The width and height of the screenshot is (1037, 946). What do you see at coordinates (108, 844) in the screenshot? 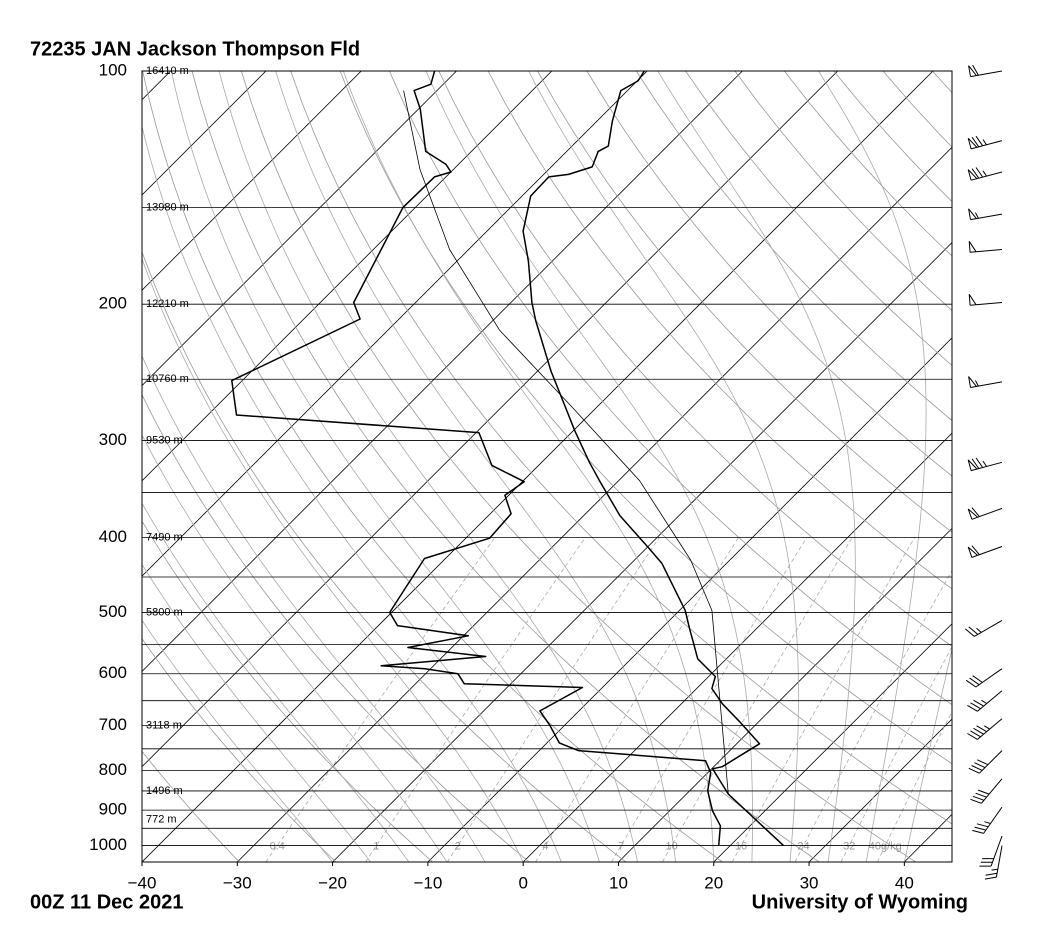
I see `y-tick-label: 1000` at bounding box center [108, 844].